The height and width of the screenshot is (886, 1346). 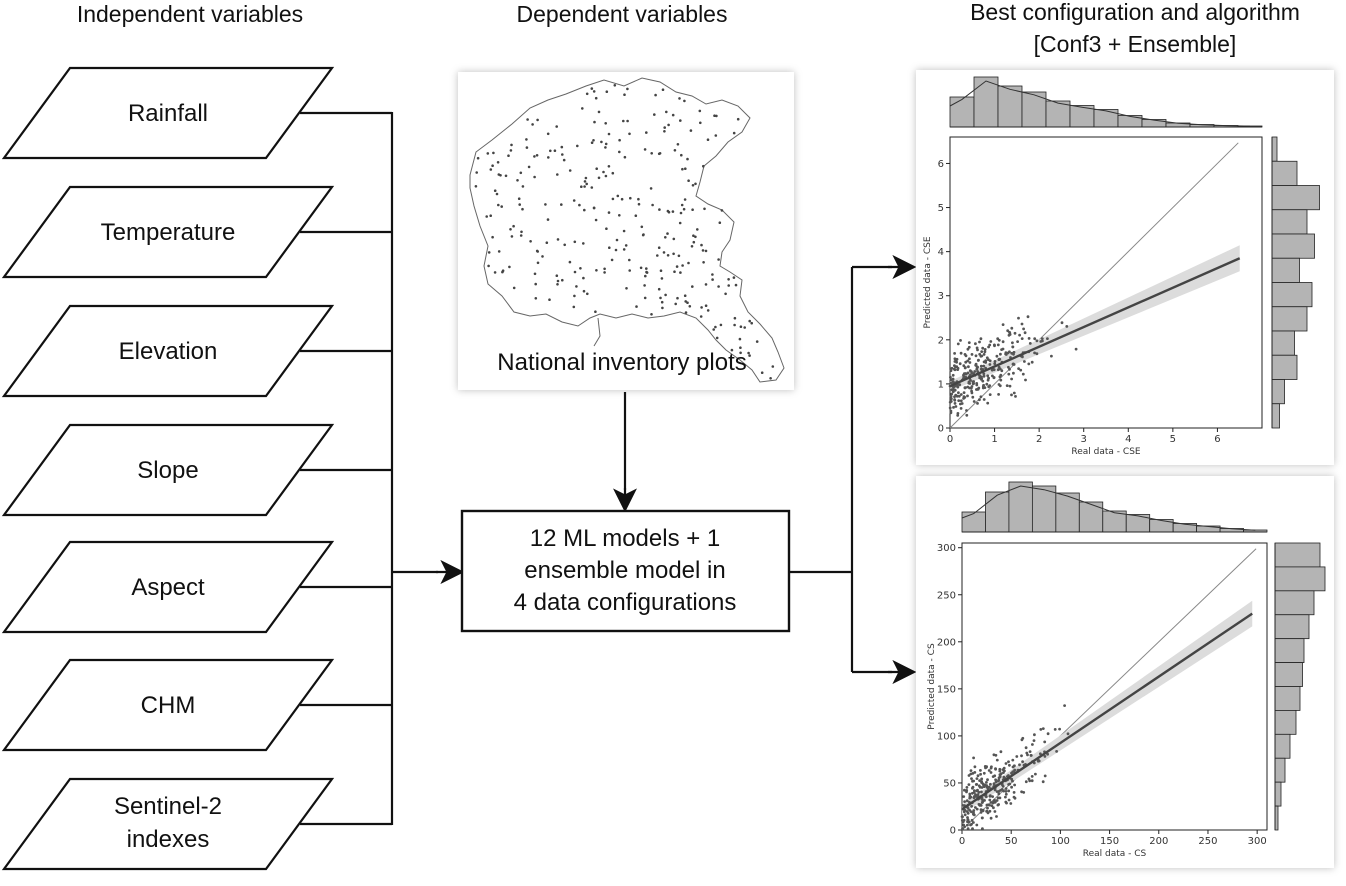 What do you see at coordinates (1125, 672) in the screenshot?
I see `cs-chart-card` at bounding box center [1125, 672].